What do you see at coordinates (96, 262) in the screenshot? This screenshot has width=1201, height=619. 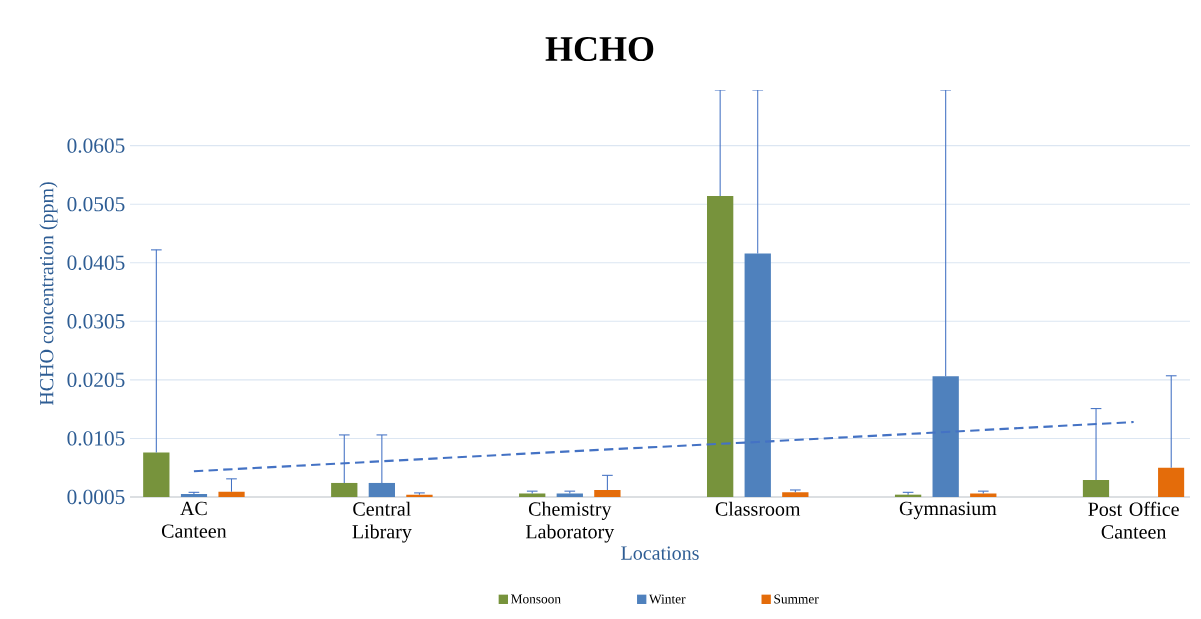 I see `y-tick-label: 0.0405` at bounding box center [96, 262].